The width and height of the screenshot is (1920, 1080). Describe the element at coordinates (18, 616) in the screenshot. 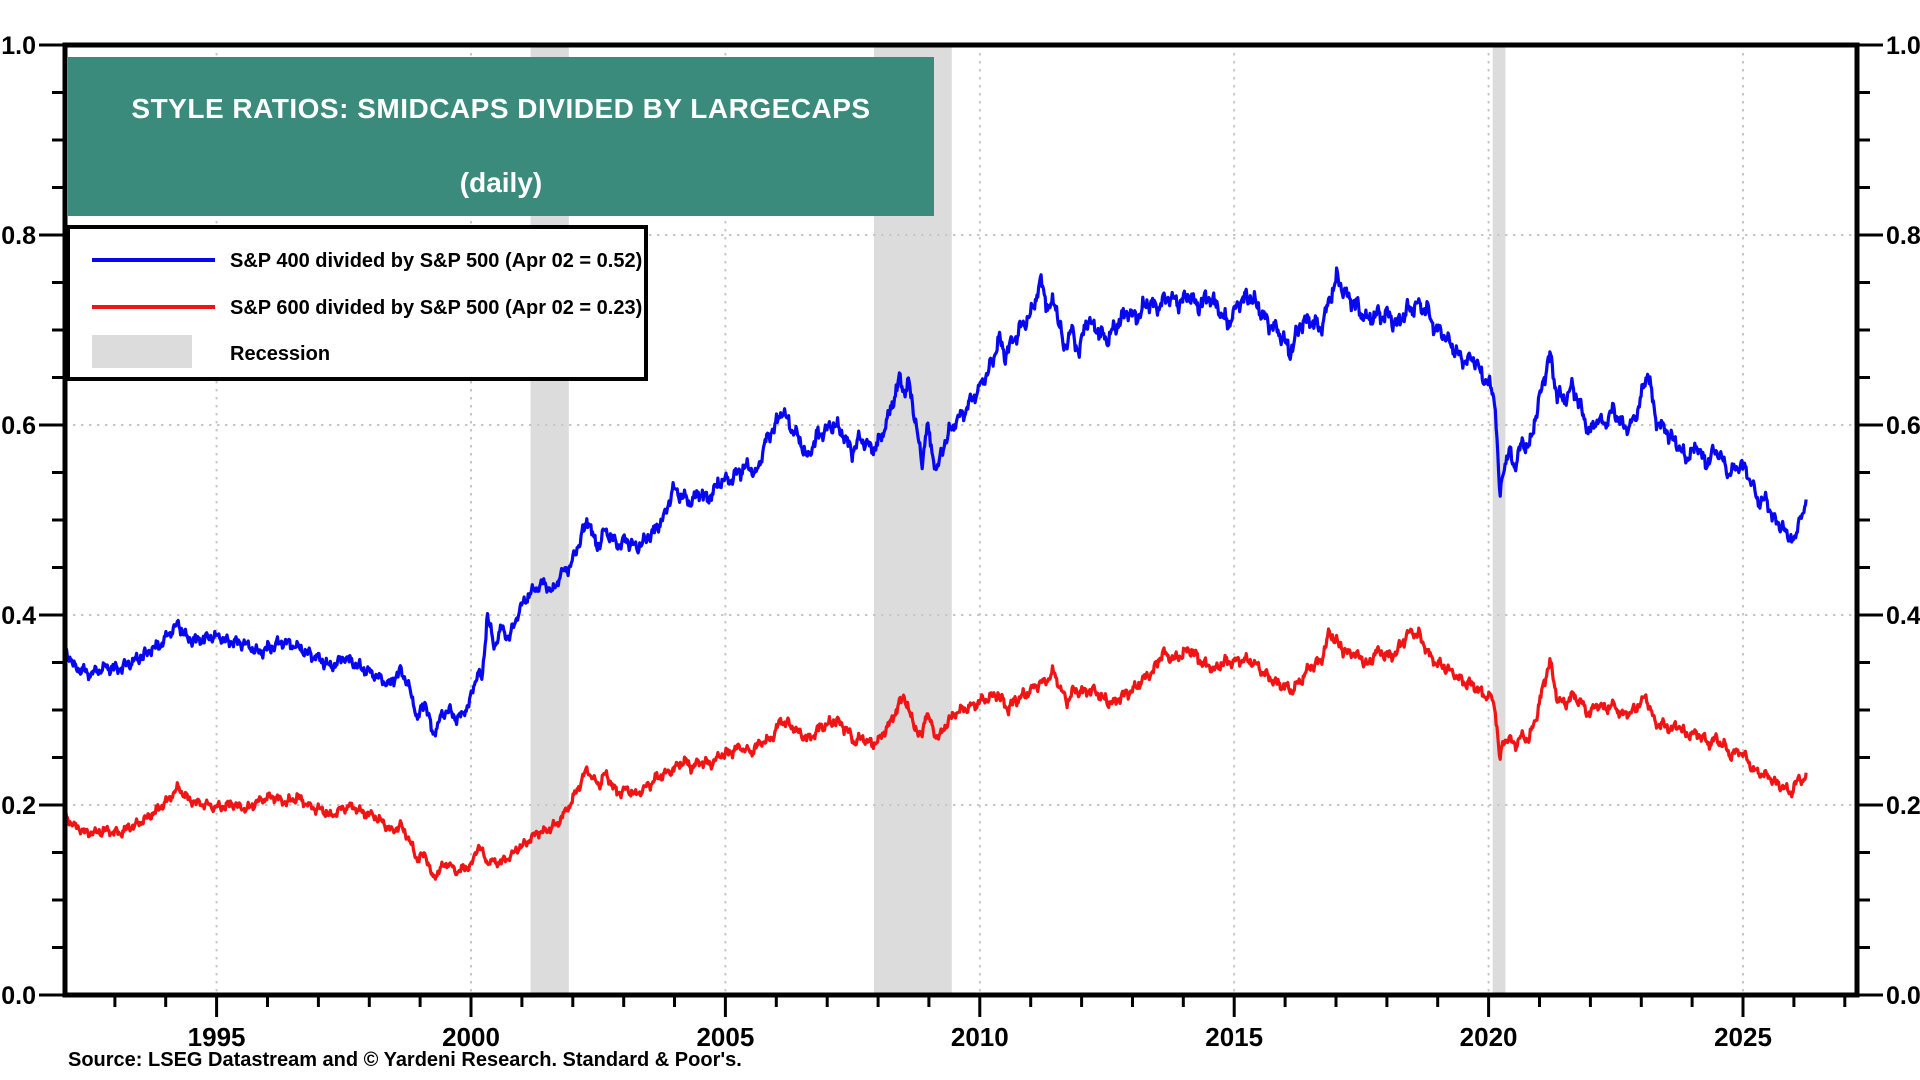

I see `y-axis-label-left: 0.4` at that location.